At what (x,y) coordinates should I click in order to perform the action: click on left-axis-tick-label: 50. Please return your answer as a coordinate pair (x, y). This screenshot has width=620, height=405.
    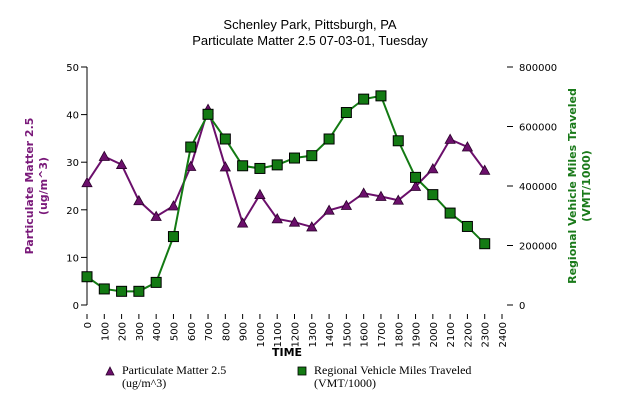
    Looking at the image, I should click on (72, 68).